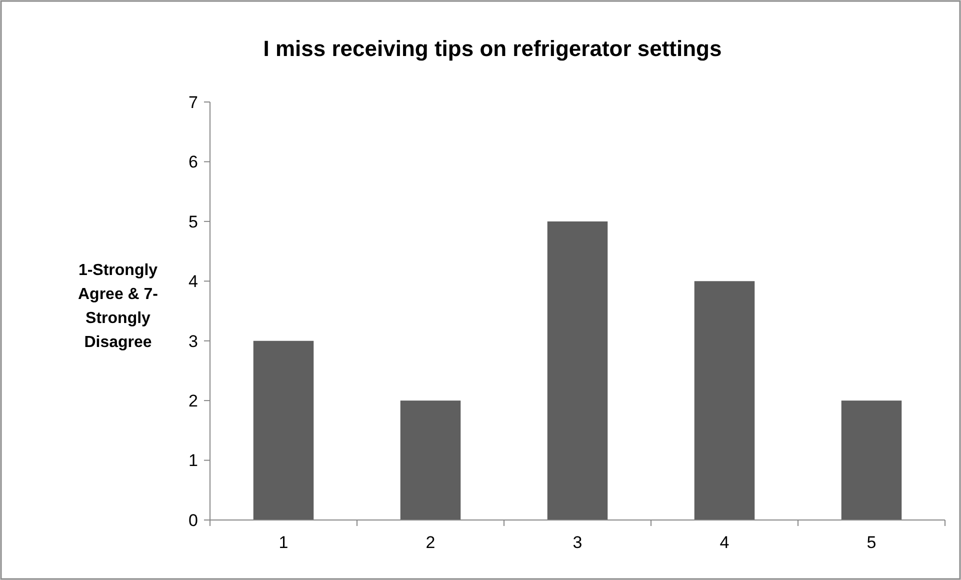  Describe the element at coordinates (193, 282) in the screenshot. I see `y-tick-label: 4` at that location.